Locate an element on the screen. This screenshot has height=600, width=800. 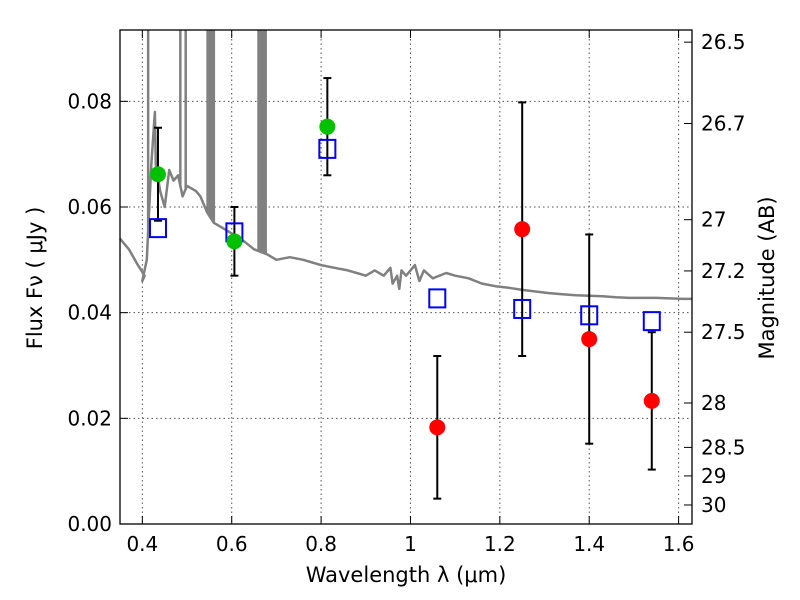
right-tick-label: 27.5 is located at coordinates (723, 332).